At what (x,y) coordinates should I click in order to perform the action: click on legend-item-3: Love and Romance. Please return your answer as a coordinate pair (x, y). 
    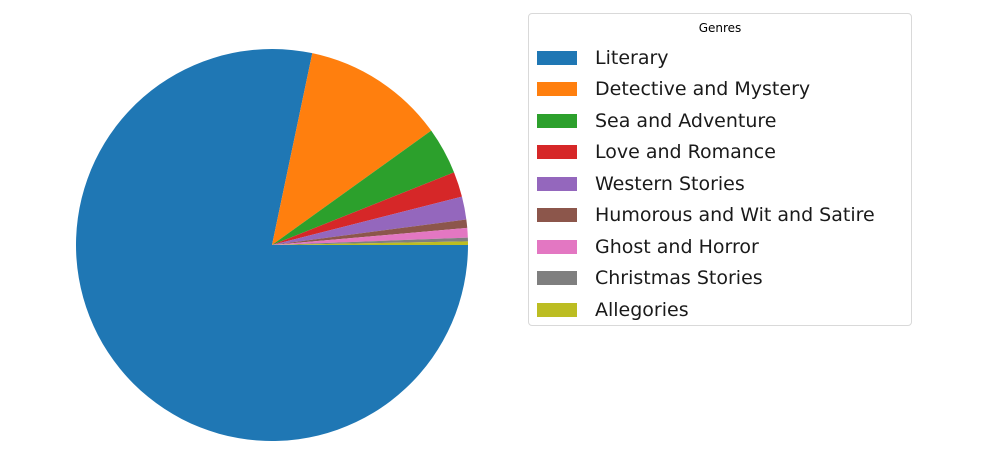
    Looking at the image, I should click on (706, 153).